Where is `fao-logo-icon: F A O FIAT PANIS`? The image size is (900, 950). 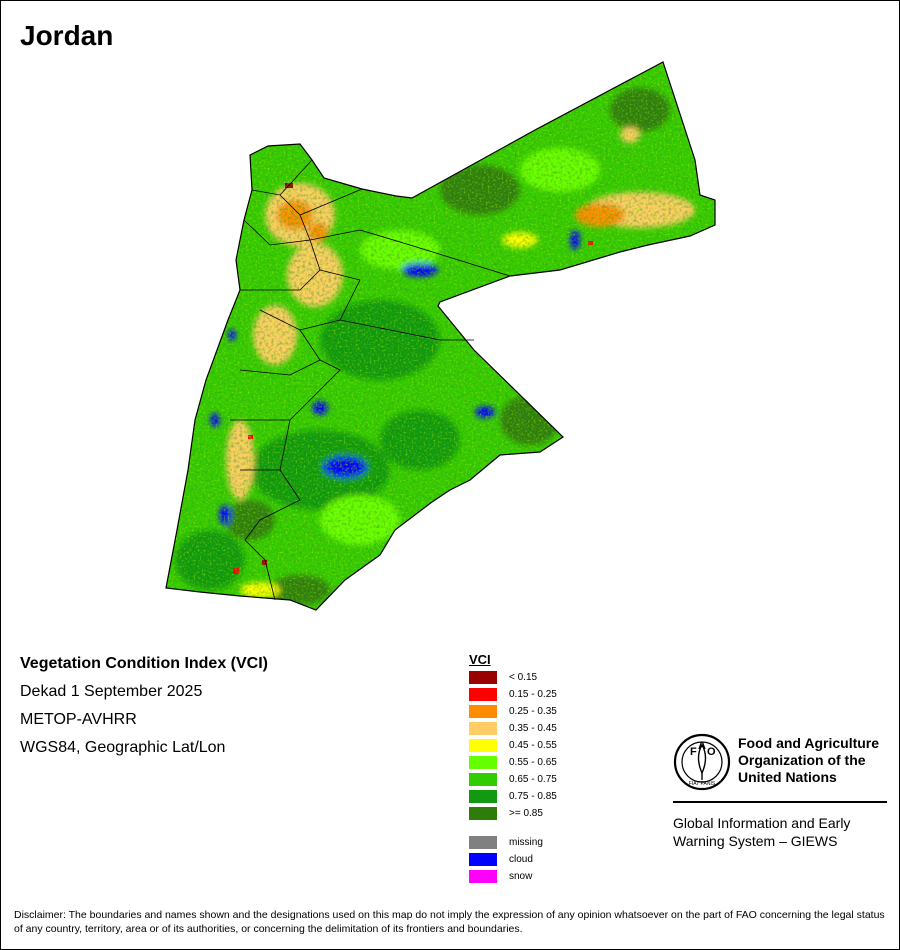 fao-logo-icon: F A O FIAT PANIS is located at coordinates (702, 762).